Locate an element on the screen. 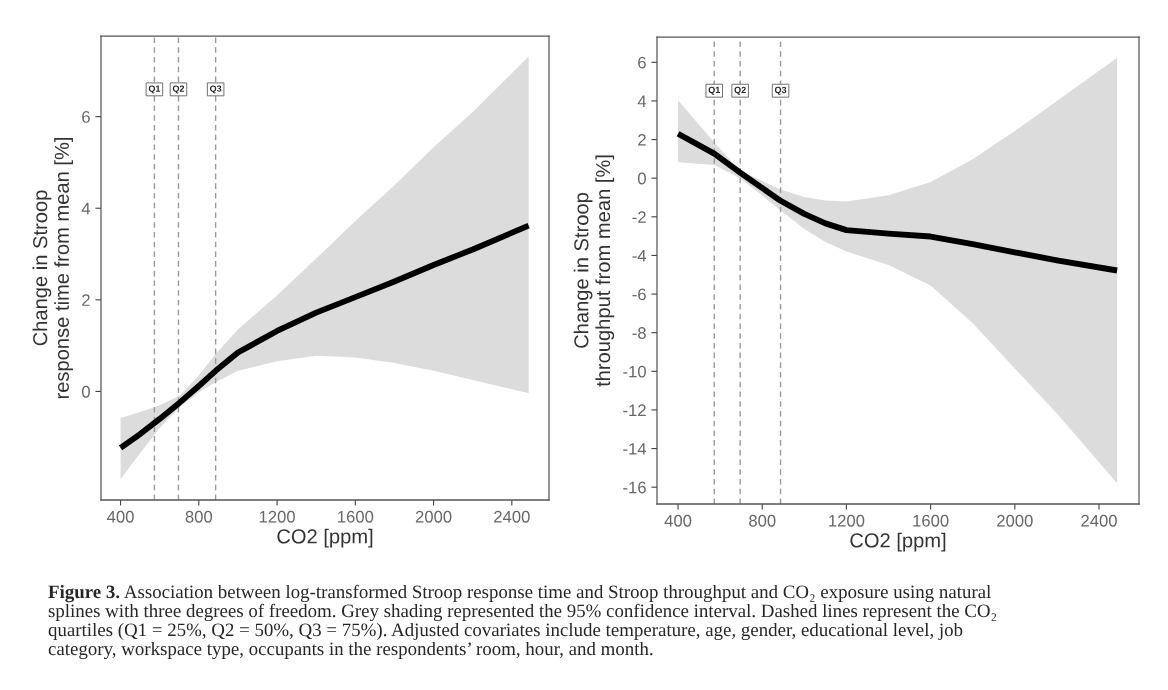 This screenshot has width=1168, height=690. caption: Figure 3. is located at coordinates (84, 593).